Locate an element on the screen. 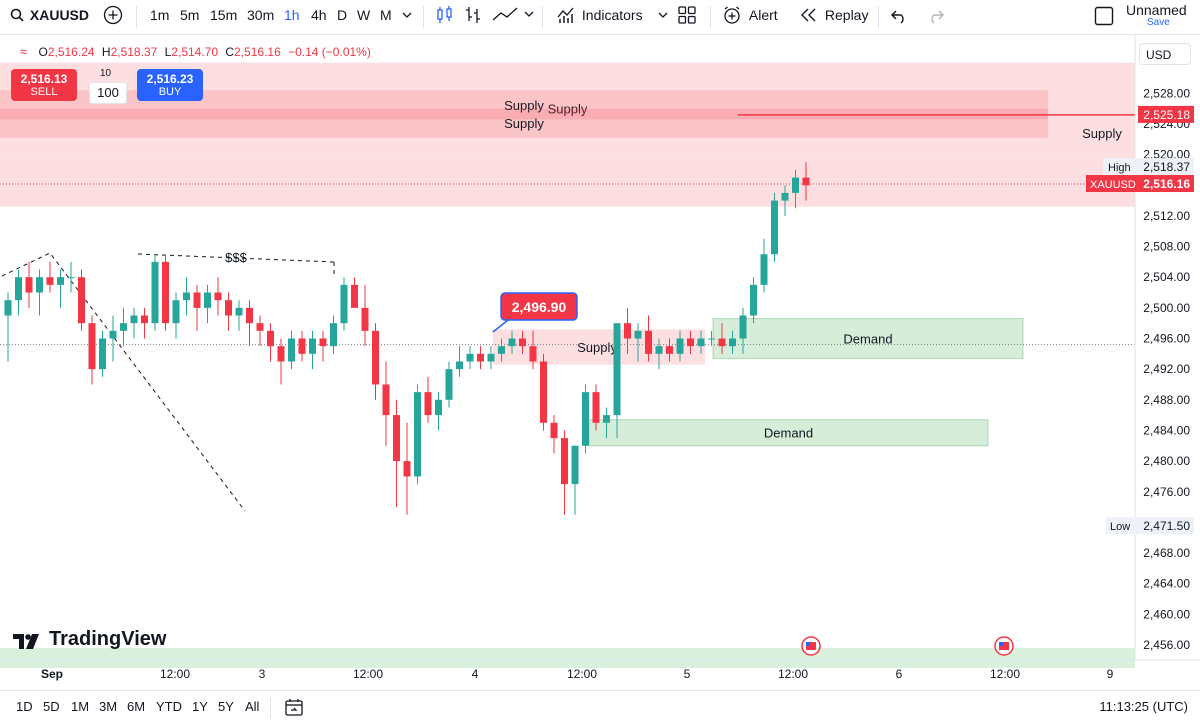 The height and width of the screenshot is (724, 1200). layout-name: Unnamed is located at coordinates (1156, 10).